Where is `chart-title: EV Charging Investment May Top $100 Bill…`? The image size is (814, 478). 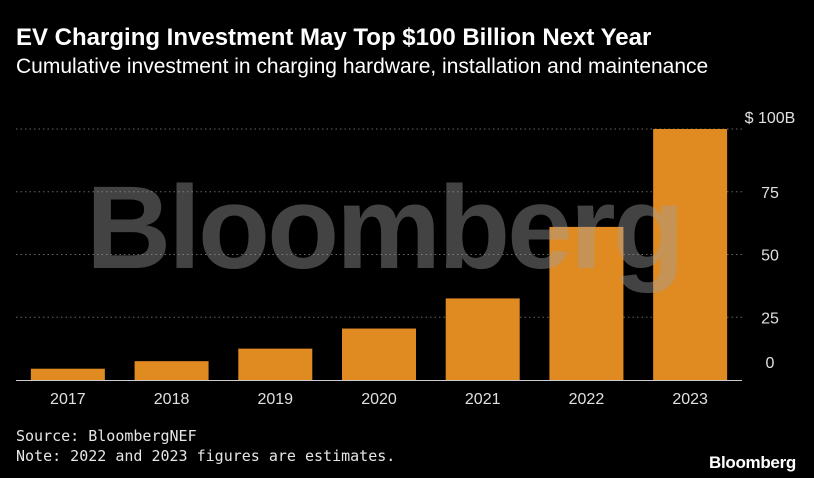
chart-title: EV Charging Investment May Top $100 Bill… is located at coordinates (334, 37).